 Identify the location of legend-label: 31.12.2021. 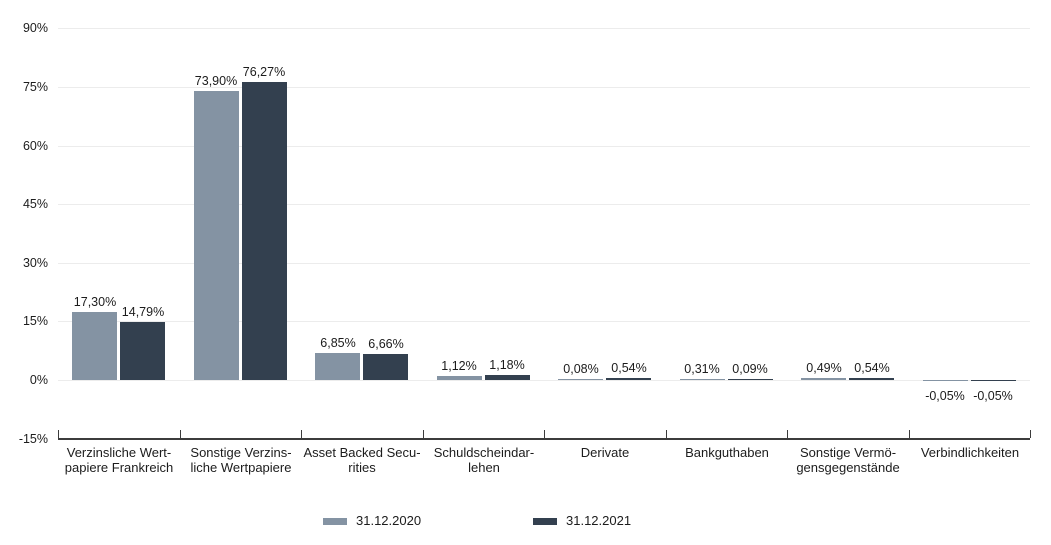
(599, 520).